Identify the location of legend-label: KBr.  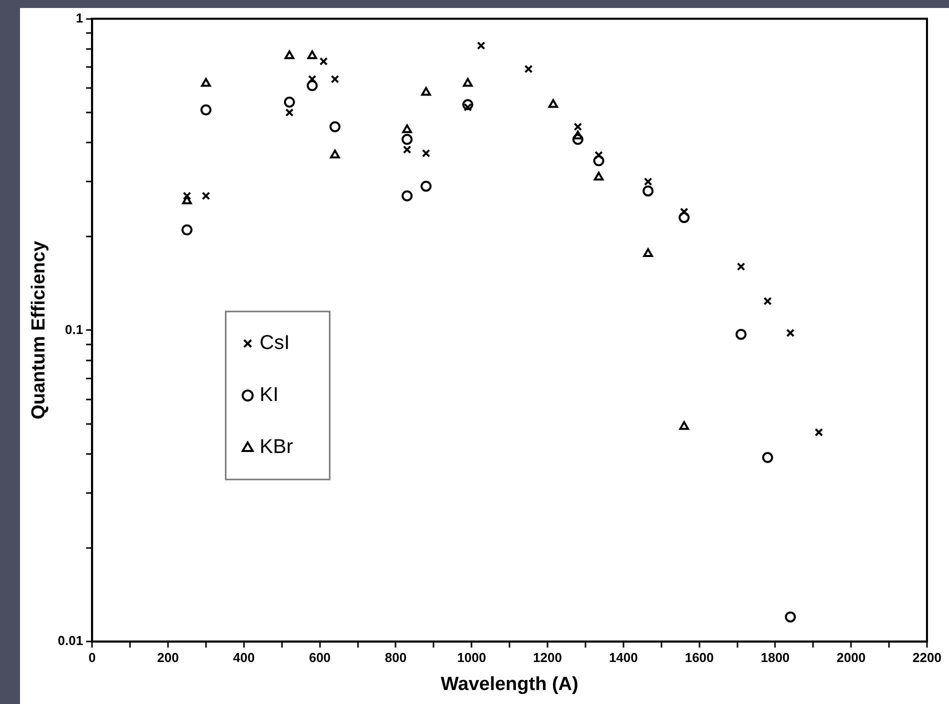
(277, 447).